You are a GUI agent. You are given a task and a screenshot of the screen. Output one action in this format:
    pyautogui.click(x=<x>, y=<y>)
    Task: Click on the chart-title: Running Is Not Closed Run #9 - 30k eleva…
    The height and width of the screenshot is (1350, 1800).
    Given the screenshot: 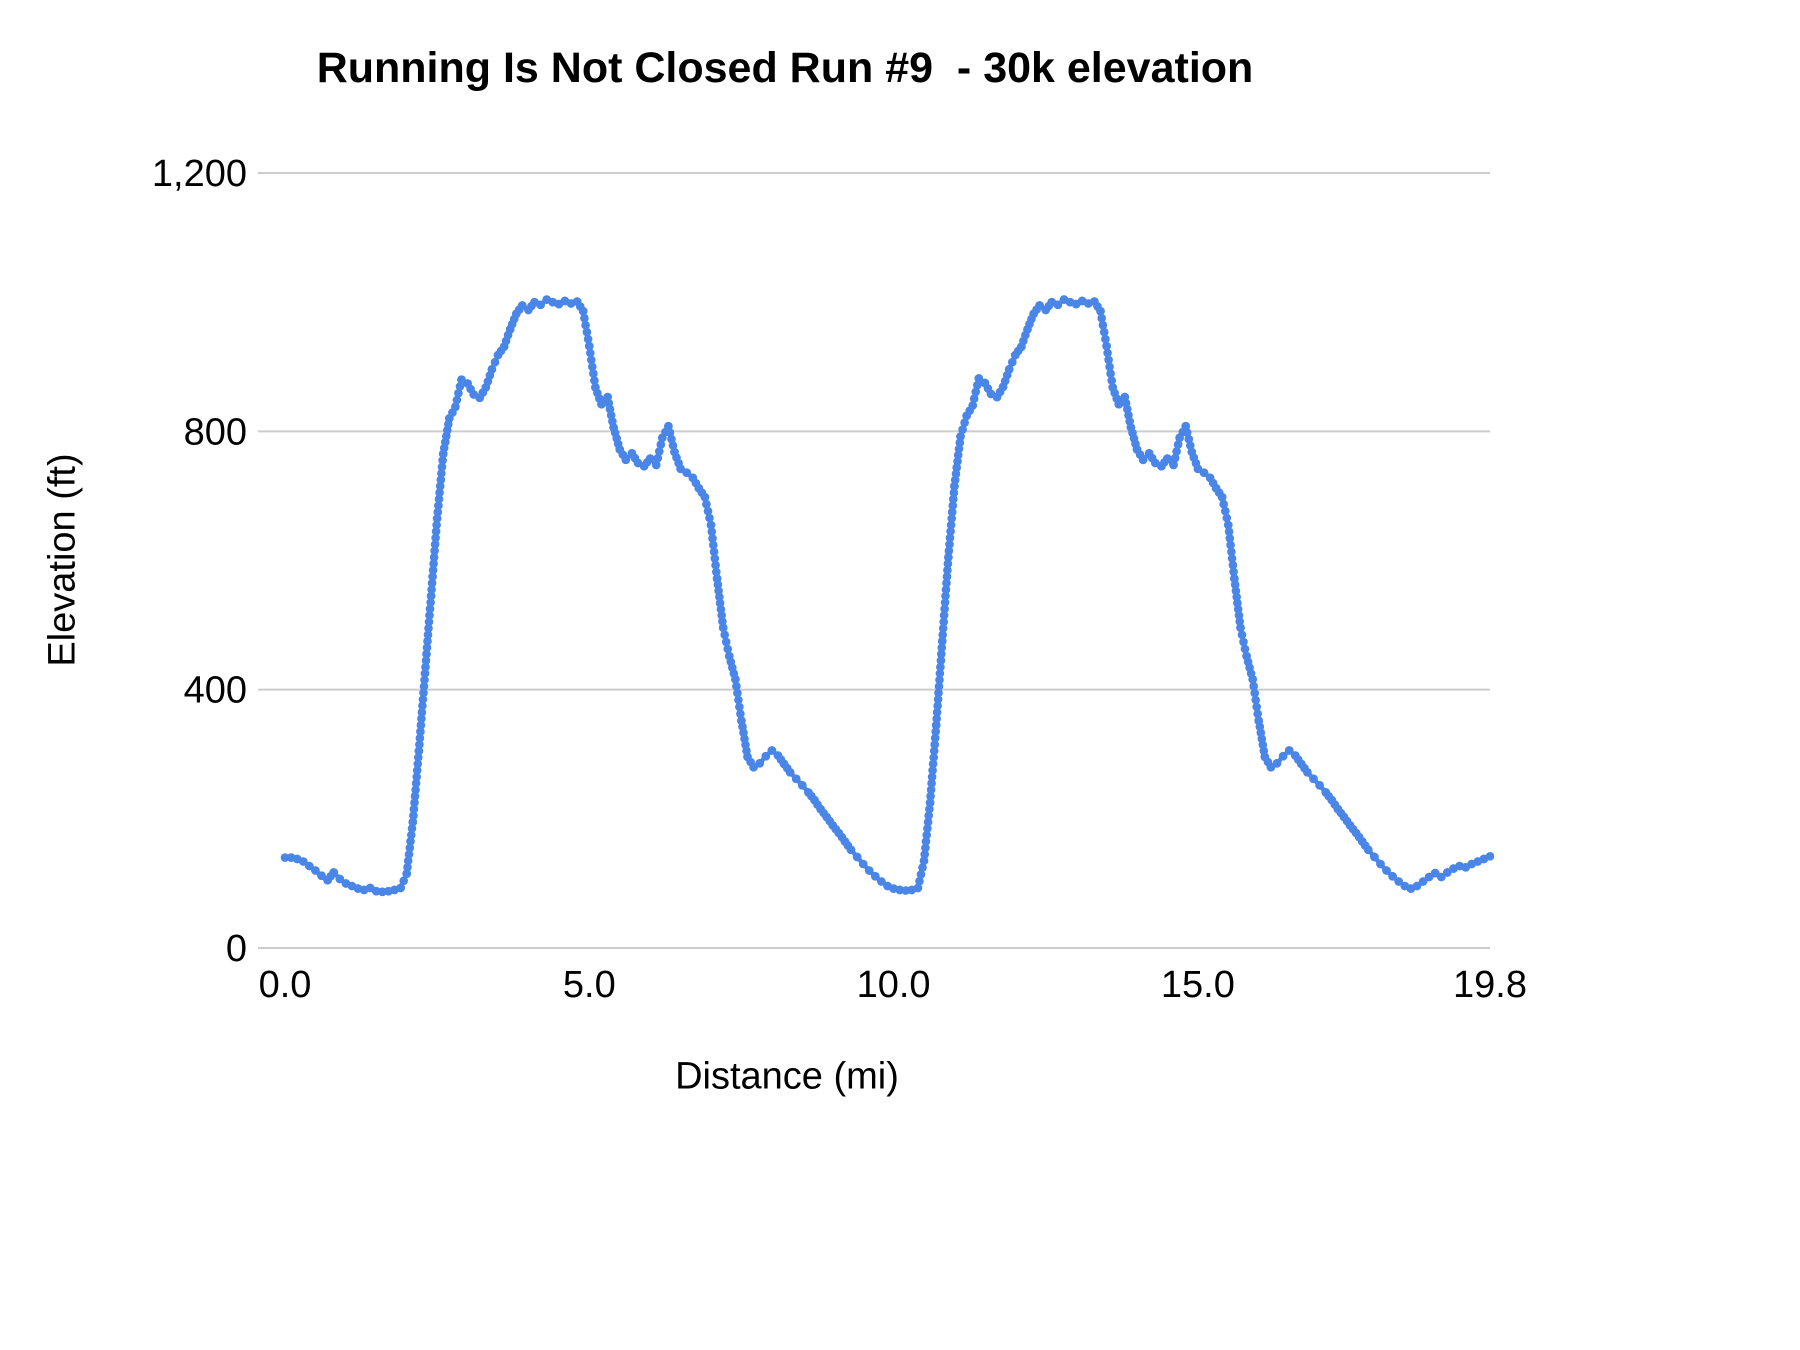 What is the action you would take?
    pyautogui.click(x=785, y=68)
    